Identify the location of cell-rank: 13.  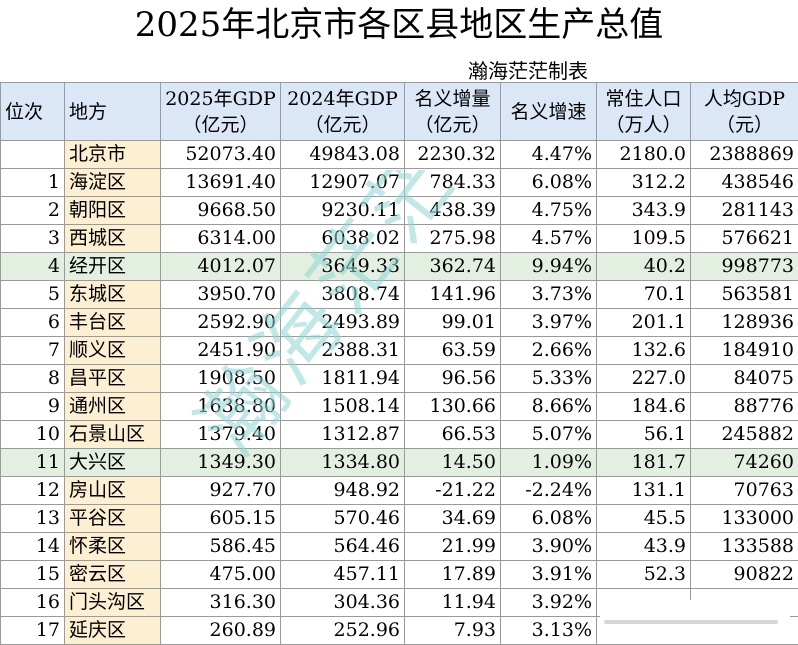
(33, 519).